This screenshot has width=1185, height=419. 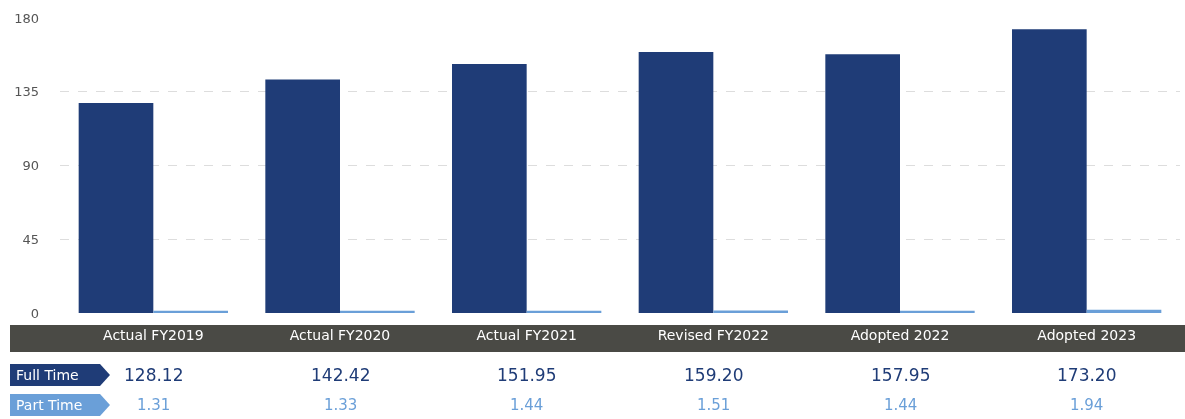 I want to click on y-tick-label: 135, so click(x=26, y=92).